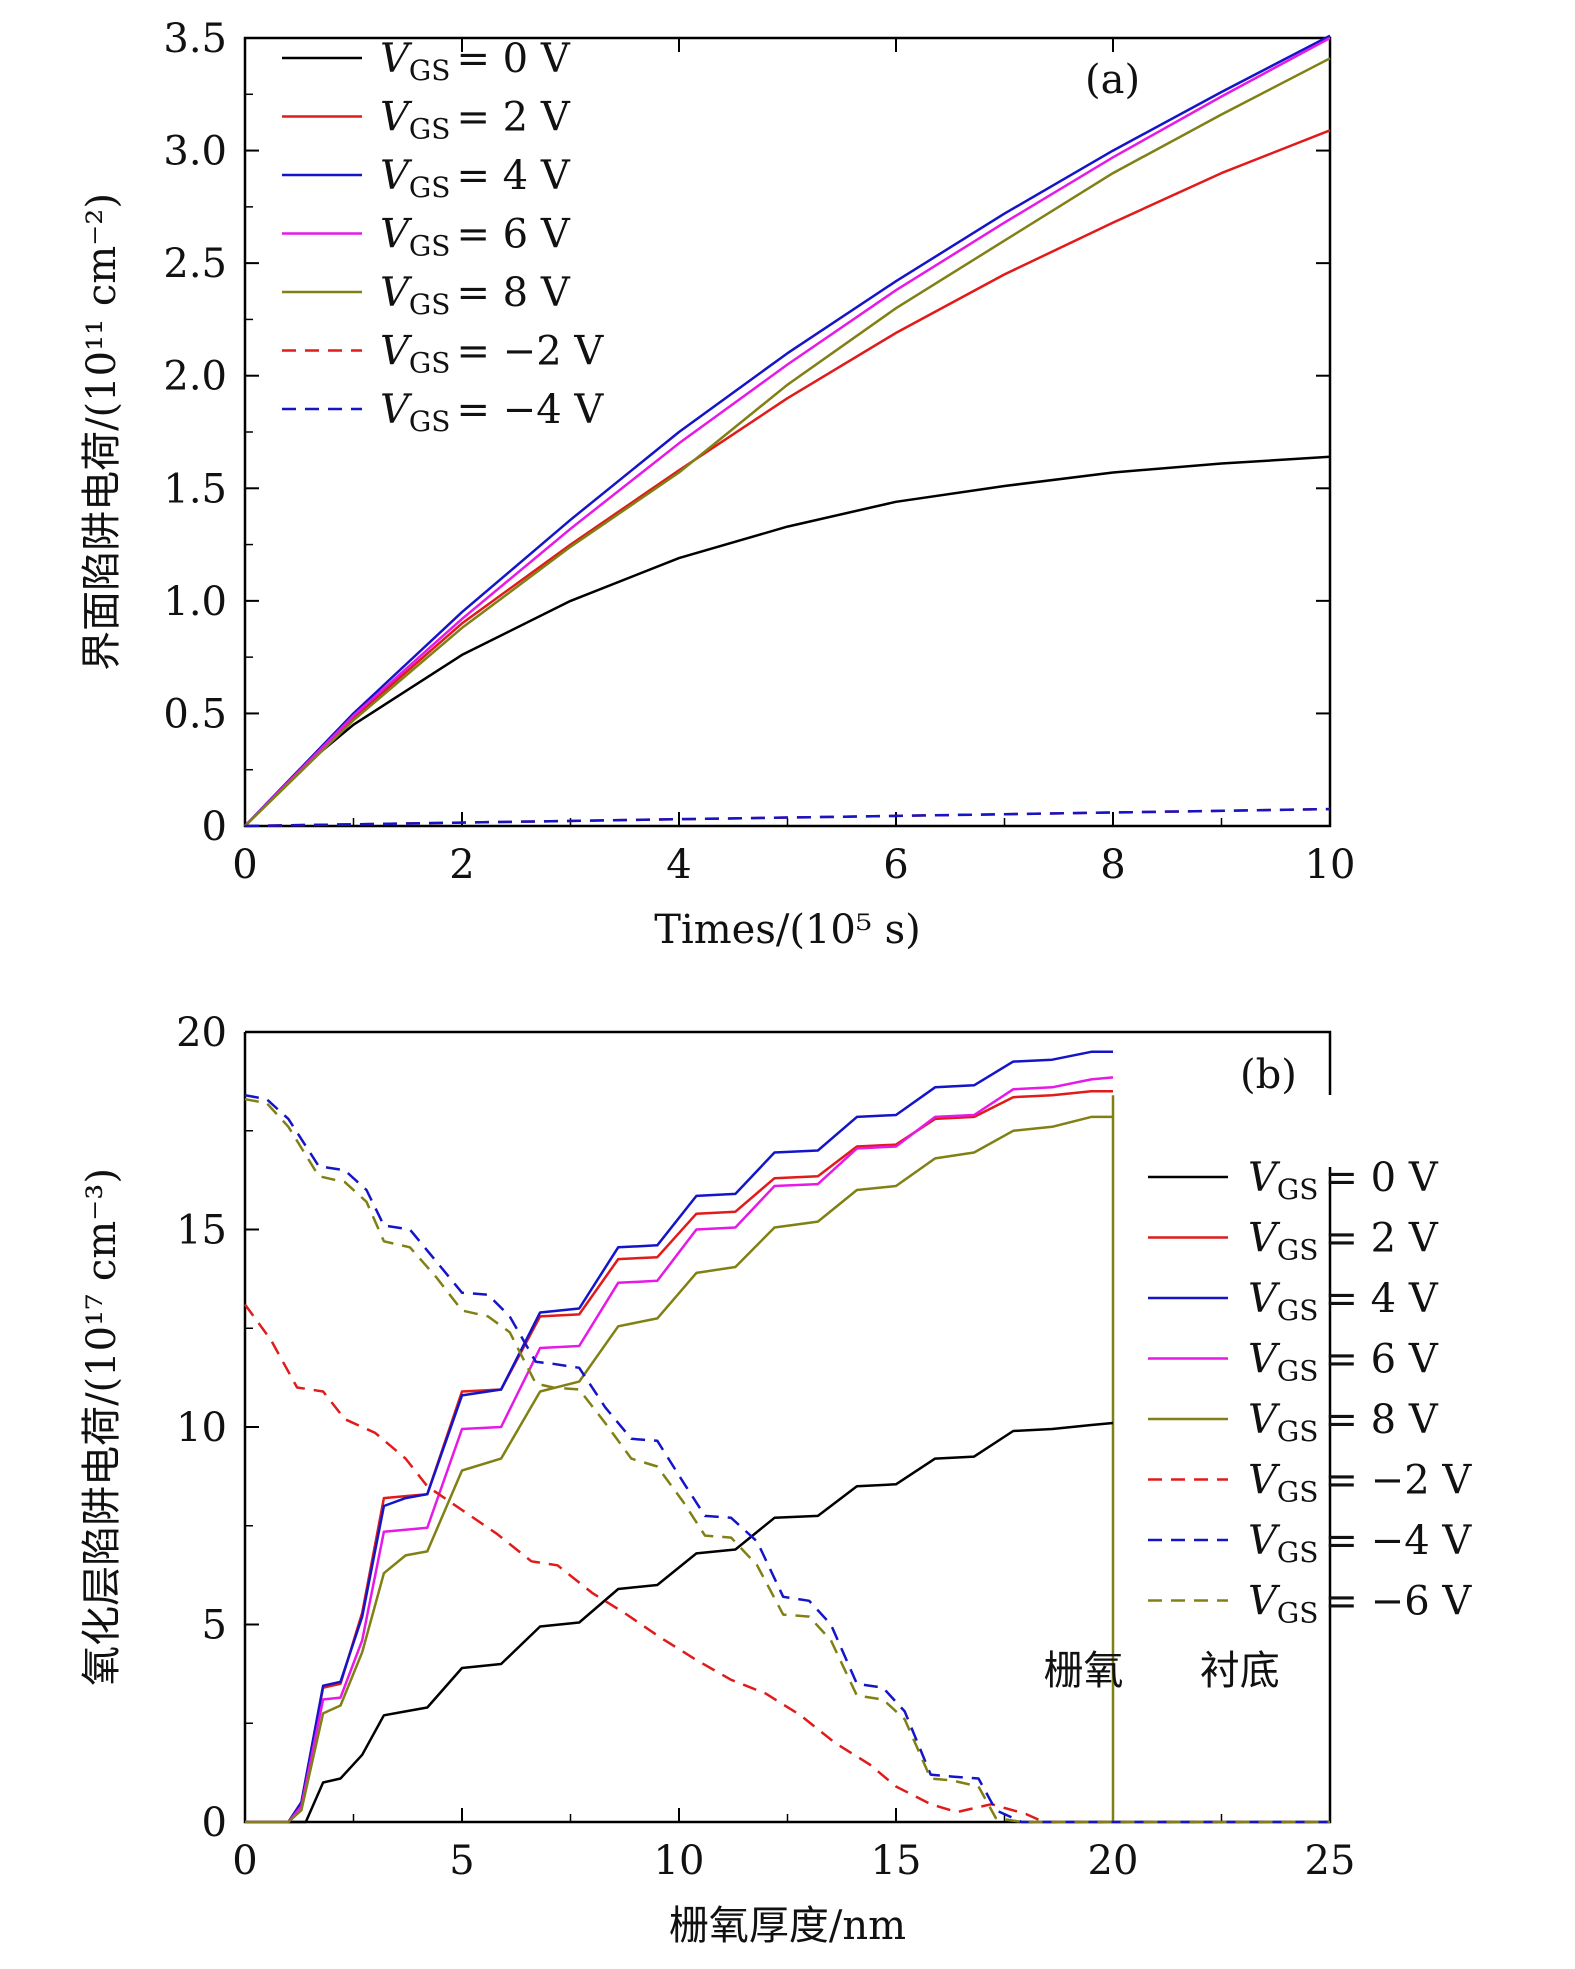  Describe the element at coordinates (787, 1926) in the screenshot. I see `pb-x-axis-label: 栅氧厚度/nm` at that location.